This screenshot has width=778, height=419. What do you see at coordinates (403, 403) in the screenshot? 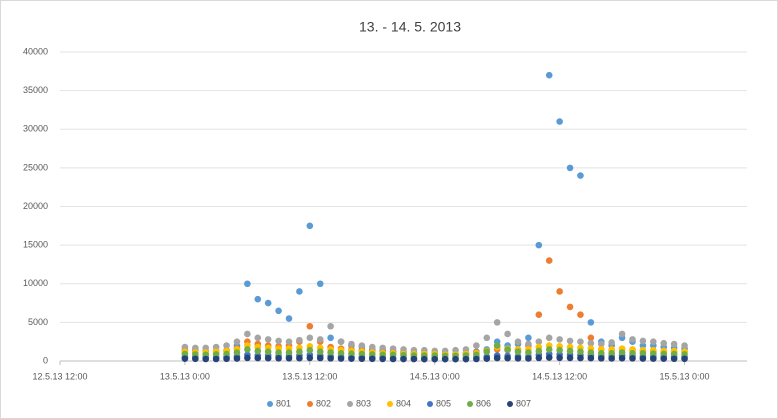
I see `legend-label: 804` at bounding box center [403, 403].